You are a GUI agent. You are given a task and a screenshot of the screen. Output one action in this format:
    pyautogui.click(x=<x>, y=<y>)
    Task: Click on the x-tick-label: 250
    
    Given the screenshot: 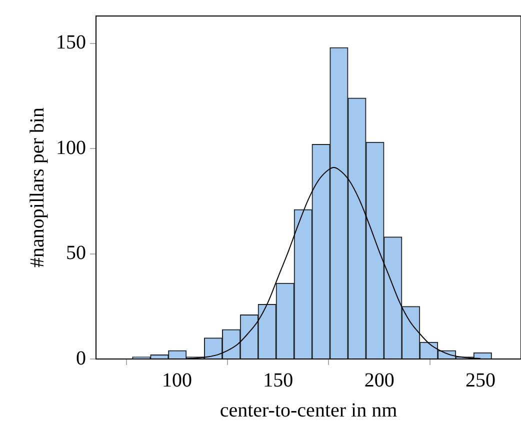 What is the action you would take?
    pyautogui.click(x=481, y=380)
    